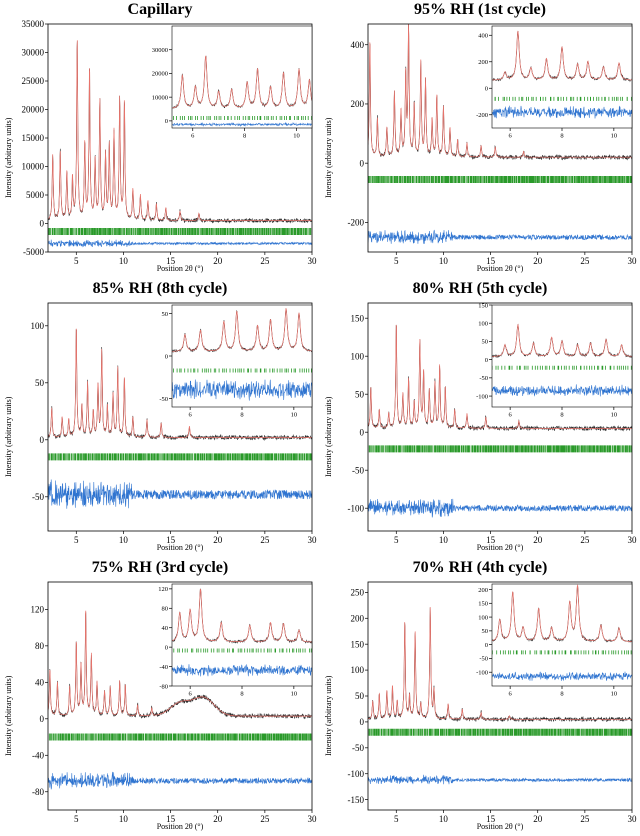 This screenshot has height=836, width=640. I want to click on y-tick-label: 20000, so click(160, 74).